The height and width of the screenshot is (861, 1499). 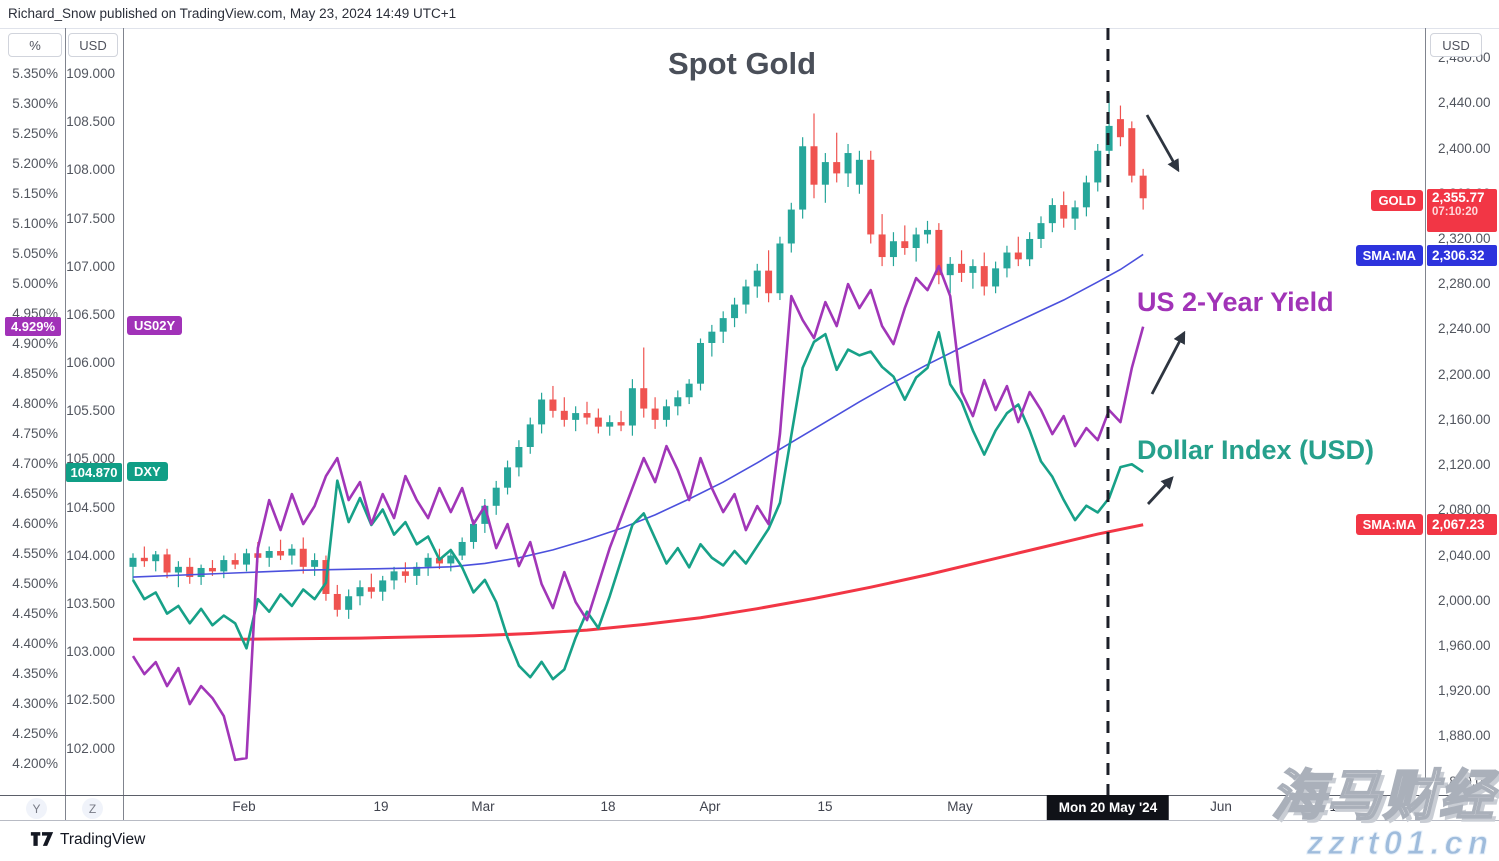 What do you see at coordinates (483, 806) in the screenshot?
I see `time-tick-label: Mar` at bounding box center [483, 806].